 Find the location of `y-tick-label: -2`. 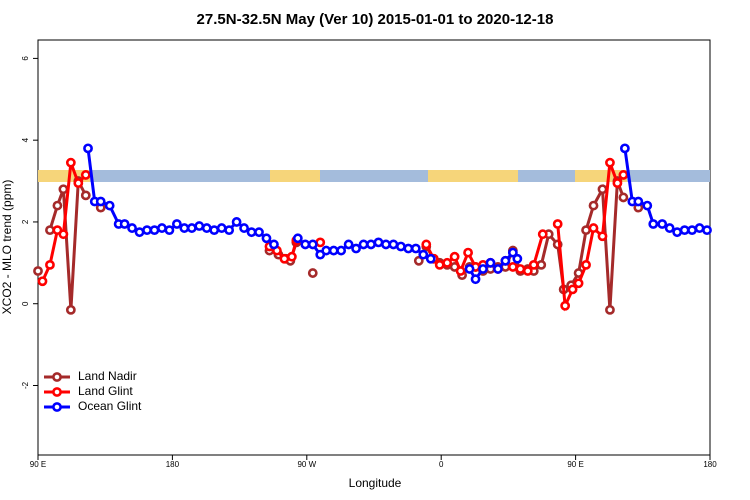

y-tick-label: -2 is located at coordinates (25, 385).